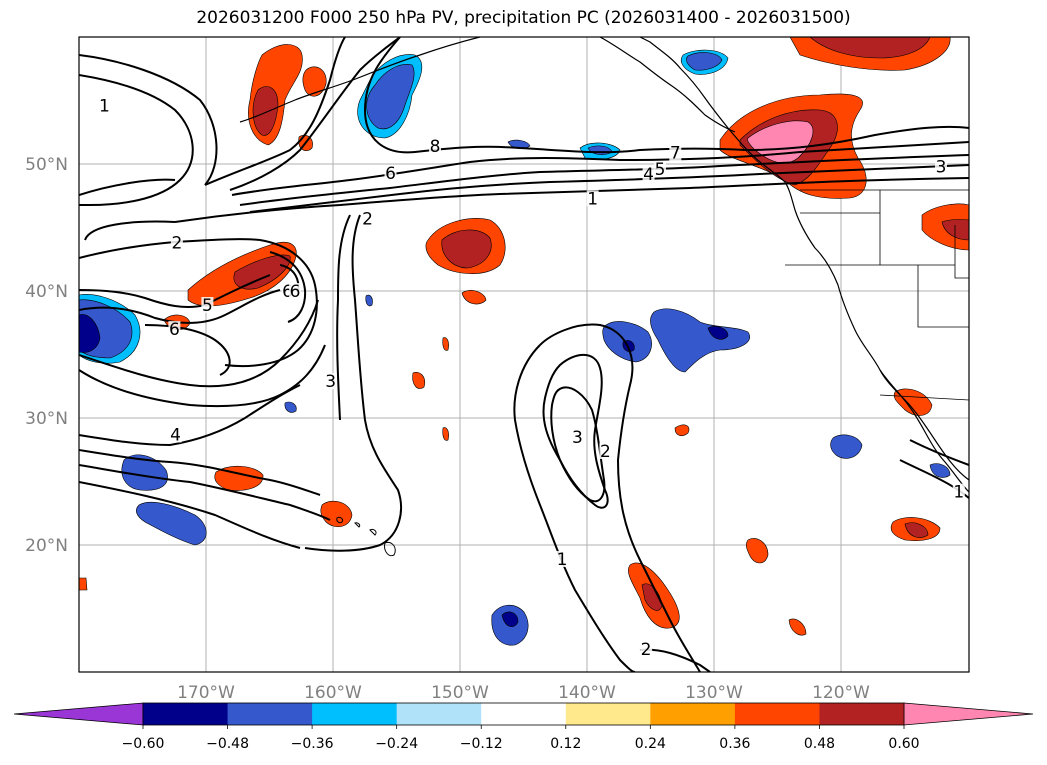 The image size is (1047, 765). Describe the element at coordinates (714, 693) in the screenshot. I see `lon-tick-label-130w: 130°W` at that location.